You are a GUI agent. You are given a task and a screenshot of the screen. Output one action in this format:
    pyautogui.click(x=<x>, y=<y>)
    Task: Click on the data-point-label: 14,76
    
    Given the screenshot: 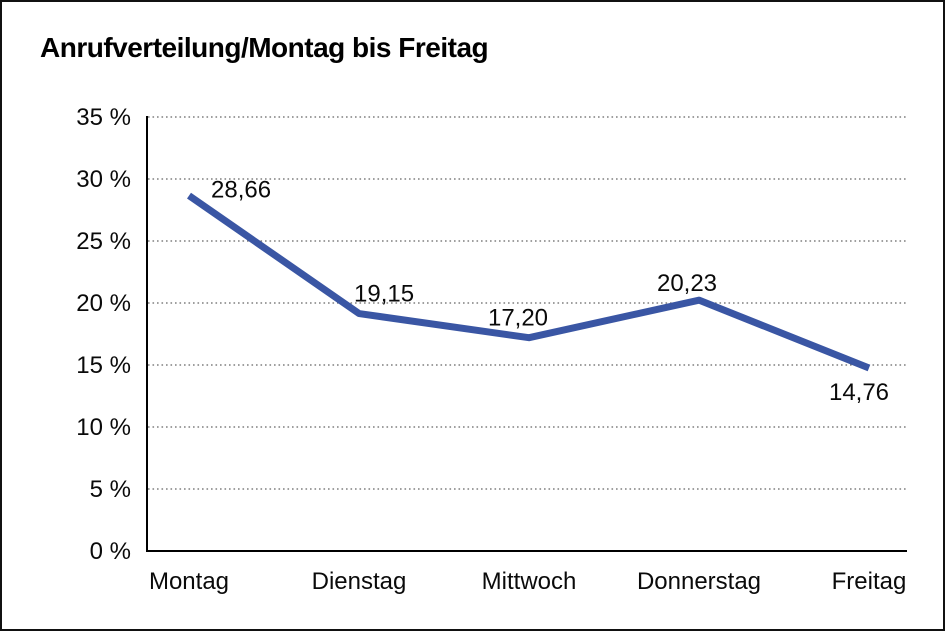 What is the action you would take?
    pyautogui.click(x=859, y=392)
    